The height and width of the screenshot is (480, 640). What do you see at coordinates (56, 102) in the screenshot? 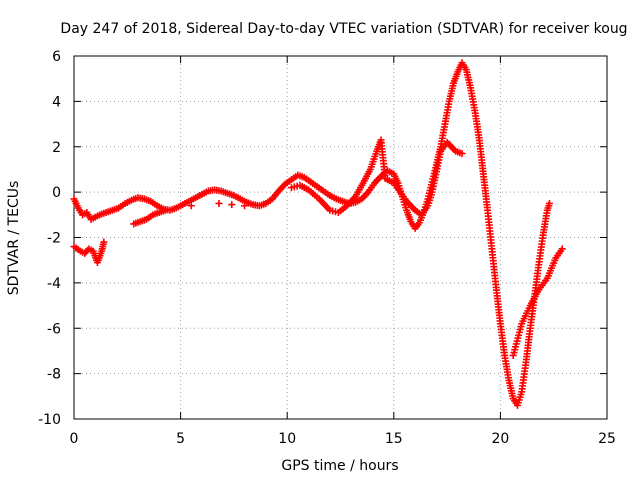
I see `y-tick-label: 4` at bounding box center [56, 102].